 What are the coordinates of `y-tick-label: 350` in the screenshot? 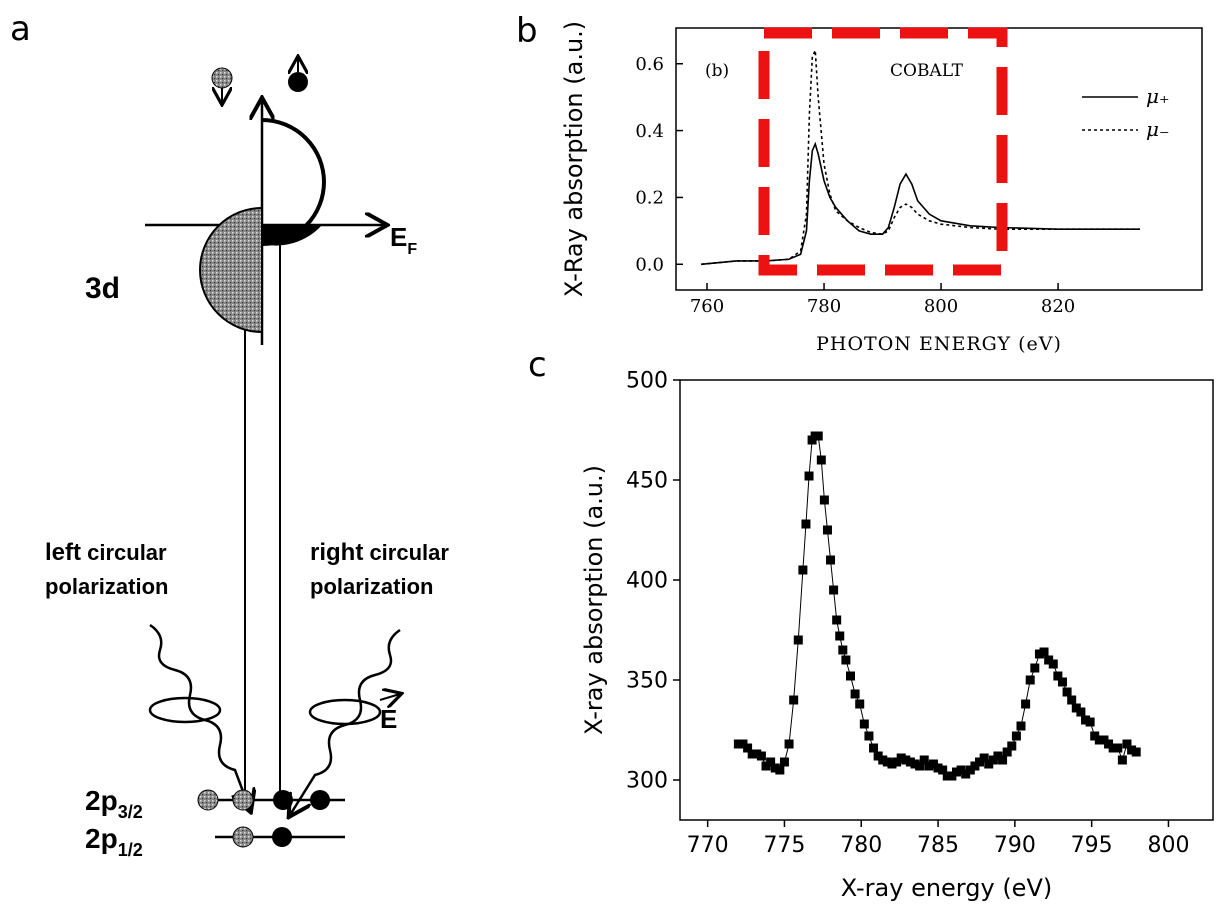 It's located at (647, 681).